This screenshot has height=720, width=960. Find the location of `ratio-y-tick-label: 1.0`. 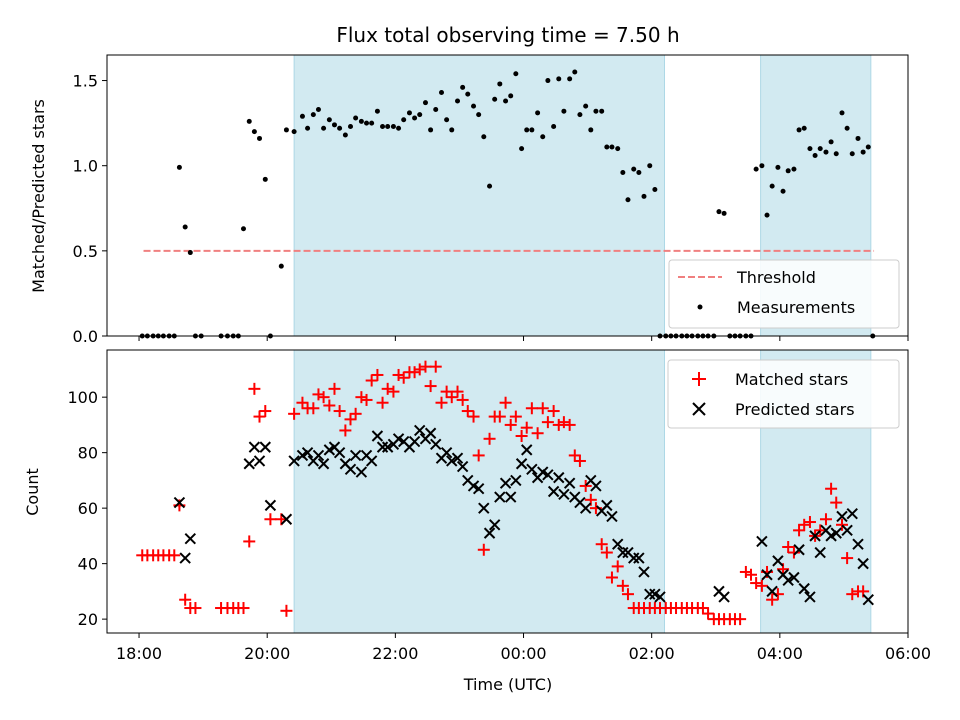

ratio-y-tick-label: 1.0 is located at coordinates (85, 166).